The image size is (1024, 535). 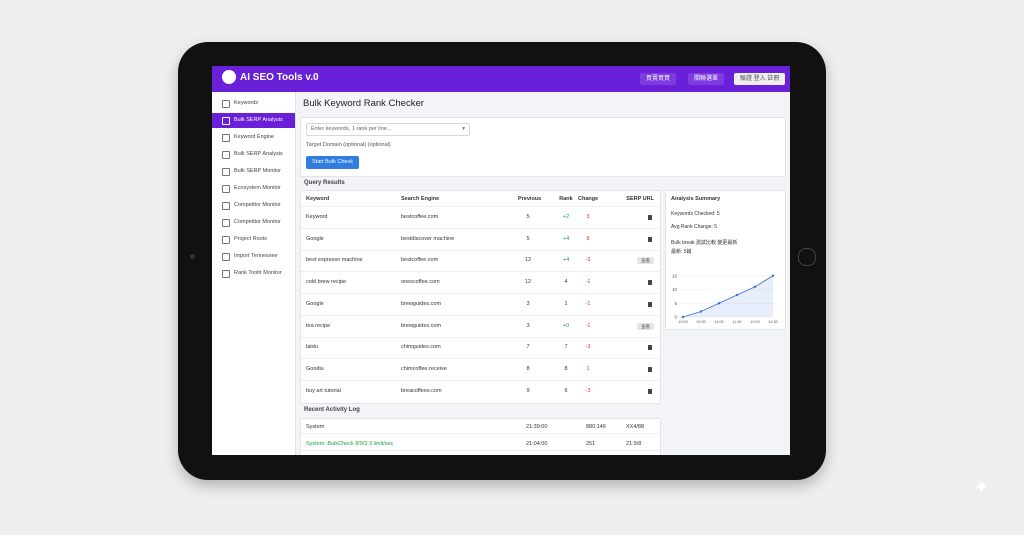 I want to click on summary-chart: 0 5 10 15 10:00 10:30 11:00 11:30 12:00 12:30, so click(x=725, y=298).